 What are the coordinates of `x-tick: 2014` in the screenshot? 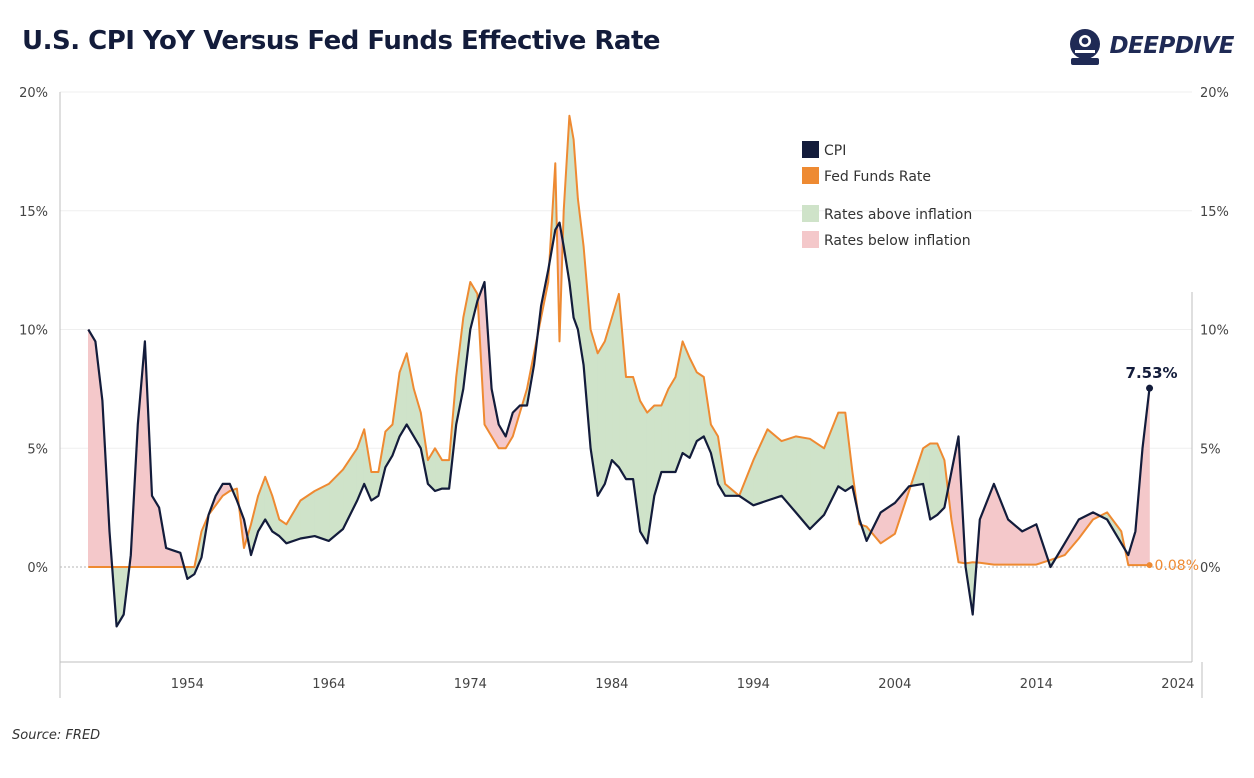 It's located at (1036, 684).